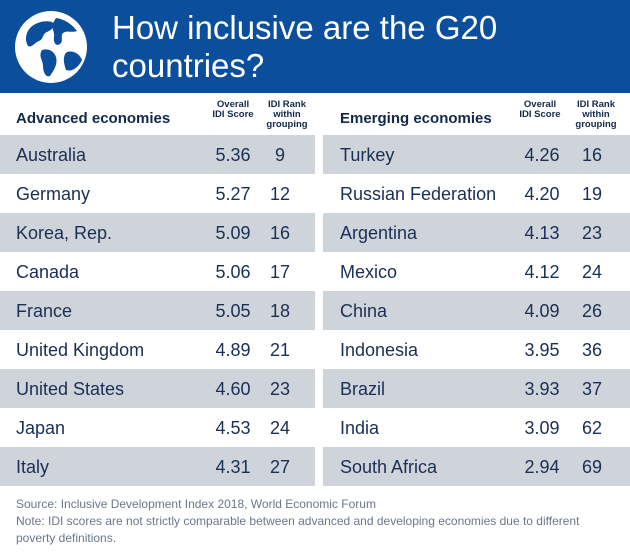 This screenshot has height=553, width=630. I want to click on idi-rank: 26, so click(592, 311).